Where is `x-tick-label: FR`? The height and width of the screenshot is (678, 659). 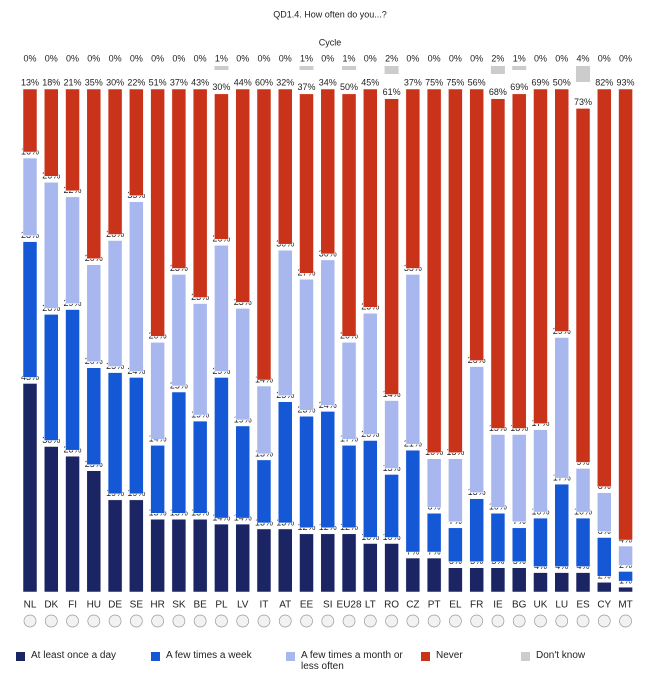
x-tick-label: FR is located at coordinates (476, 605).